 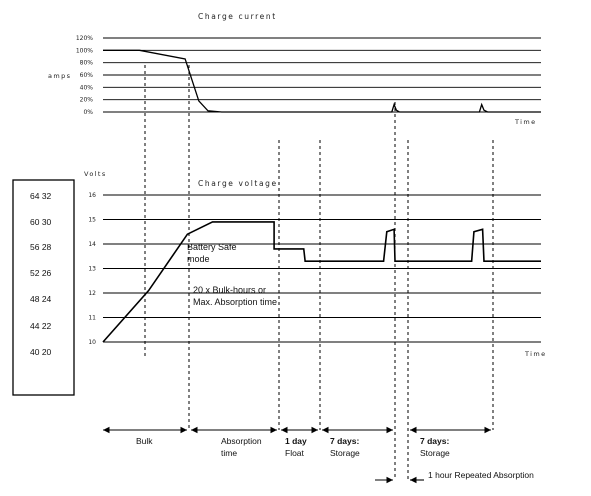 I want to click on voltage-y-tick-label: 14, so click(x=92, y=244).